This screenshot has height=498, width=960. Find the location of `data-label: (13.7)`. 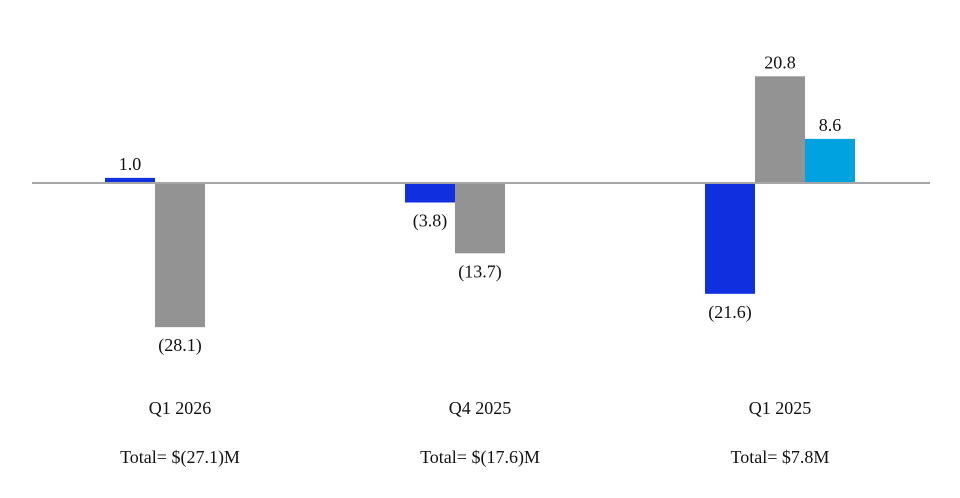

data-label: (13.7) is located at coordinates (480, 271).